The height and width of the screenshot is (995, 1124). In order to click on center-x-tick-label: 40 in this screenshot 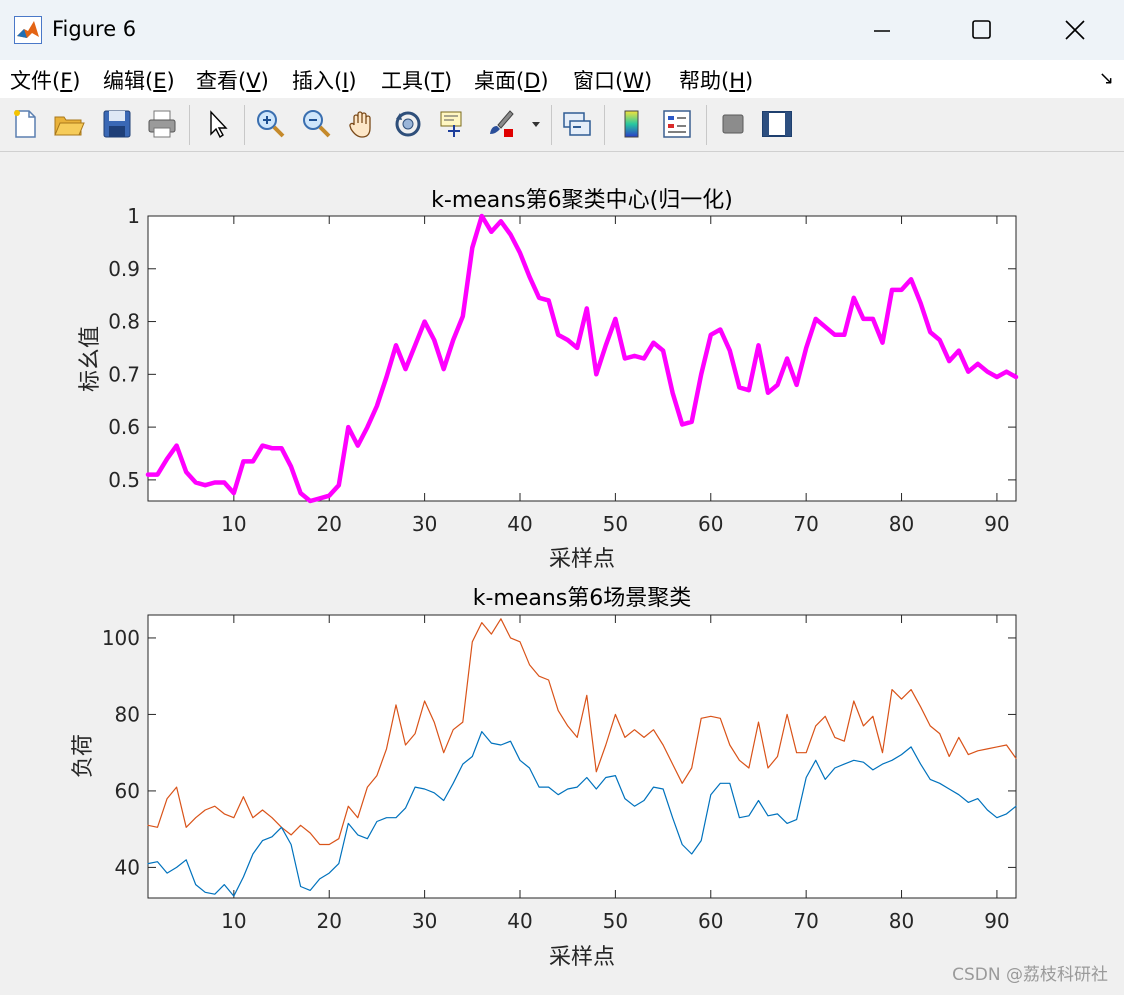, I will do `click(519, 524)`.